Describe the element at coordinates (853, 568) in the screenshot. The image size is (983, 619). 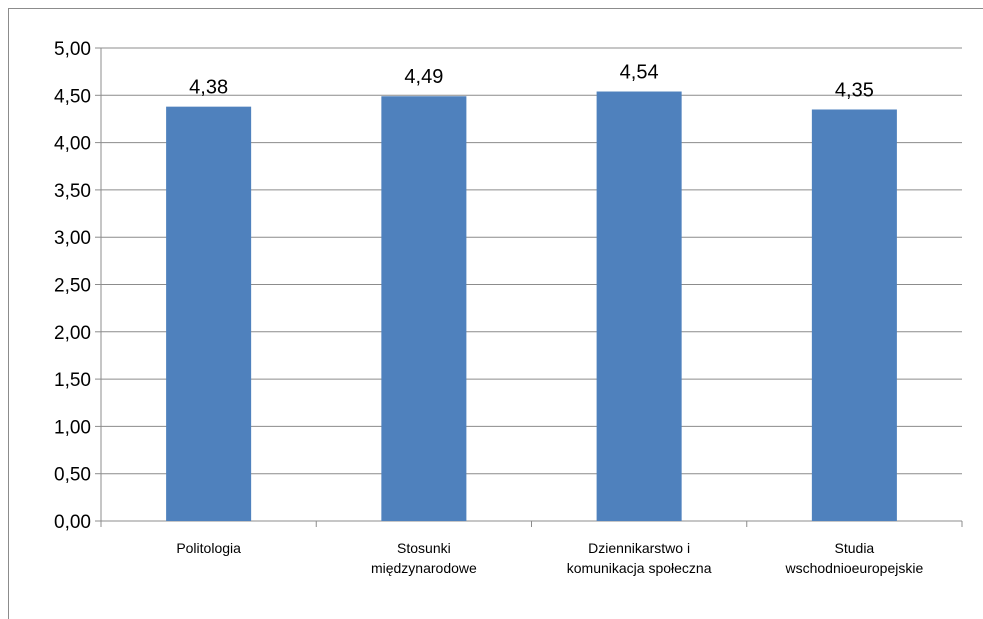
I see `x-tick-label: wschodnioeuropejskie` at that location.